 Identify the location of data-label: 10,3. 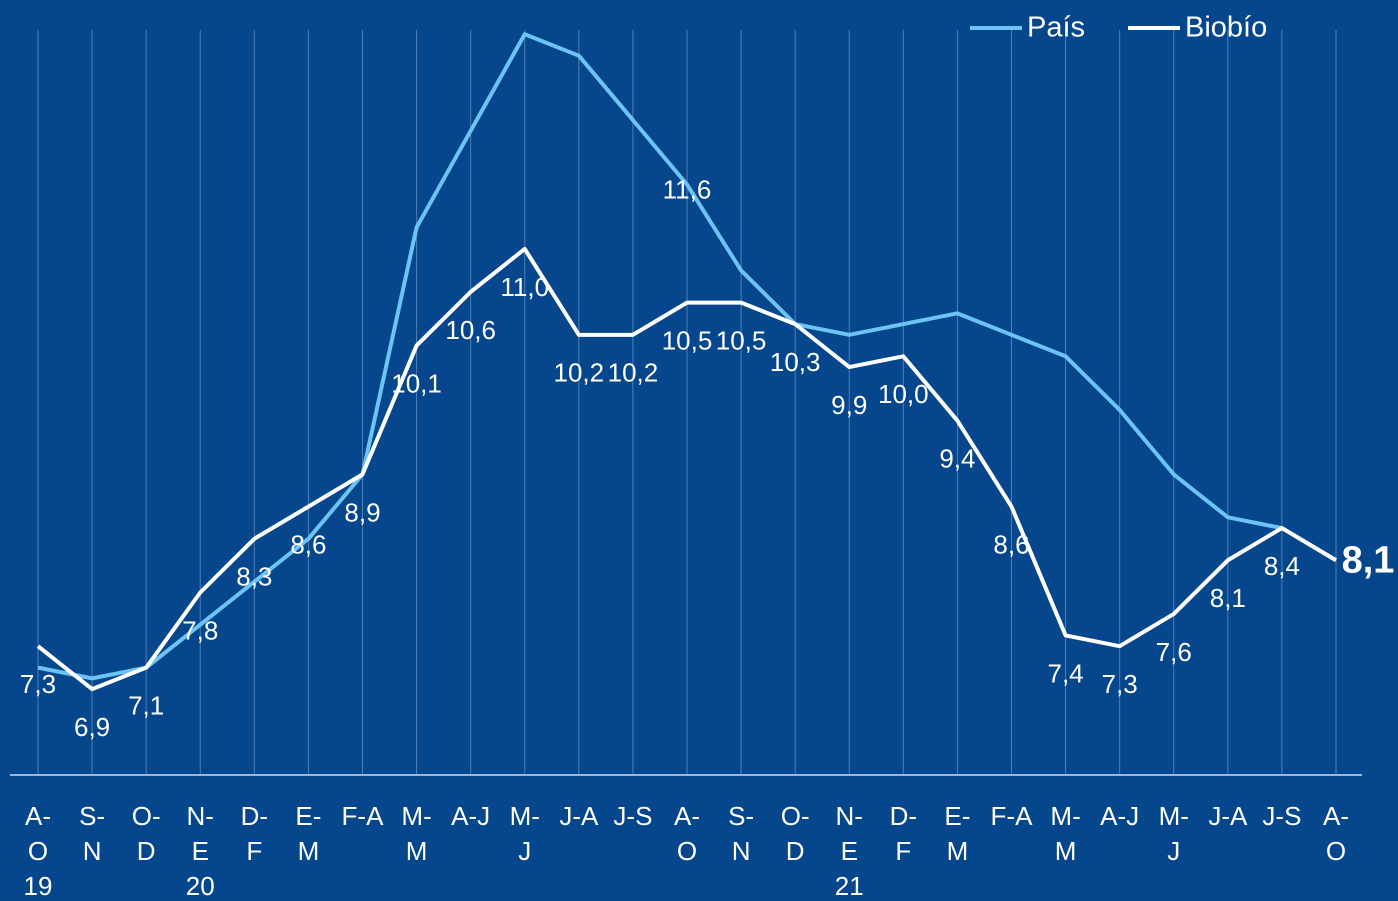
(795, 362).